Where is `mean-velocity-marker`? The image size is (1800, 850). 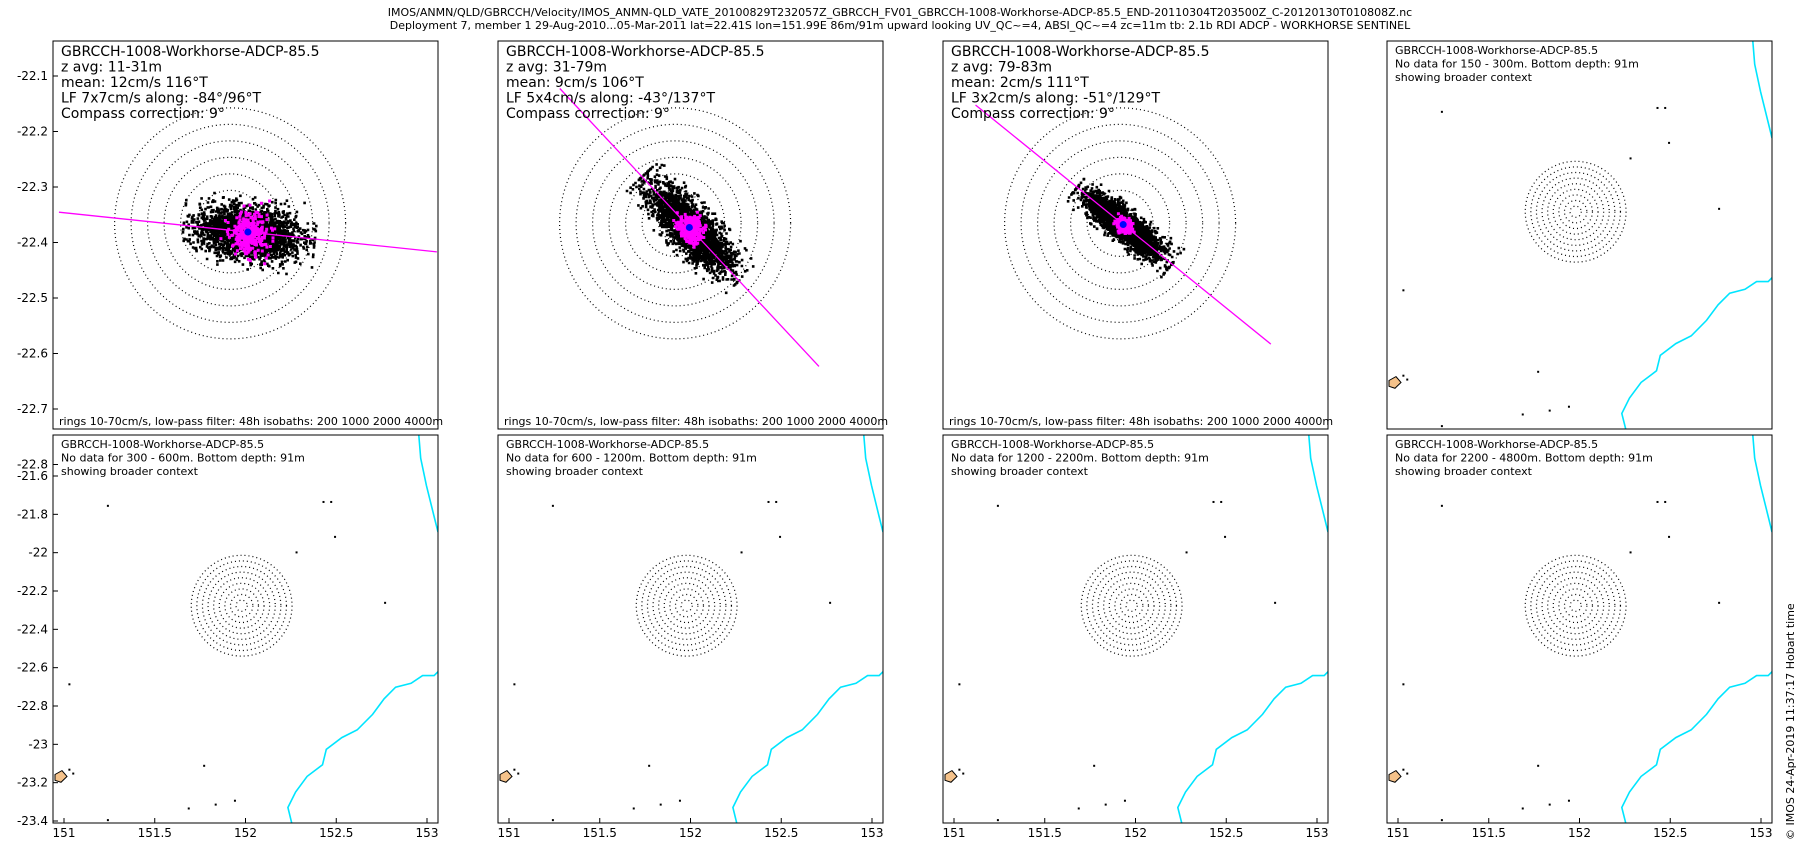
mean-velocity-marker is located at coordinates (1123, 225).